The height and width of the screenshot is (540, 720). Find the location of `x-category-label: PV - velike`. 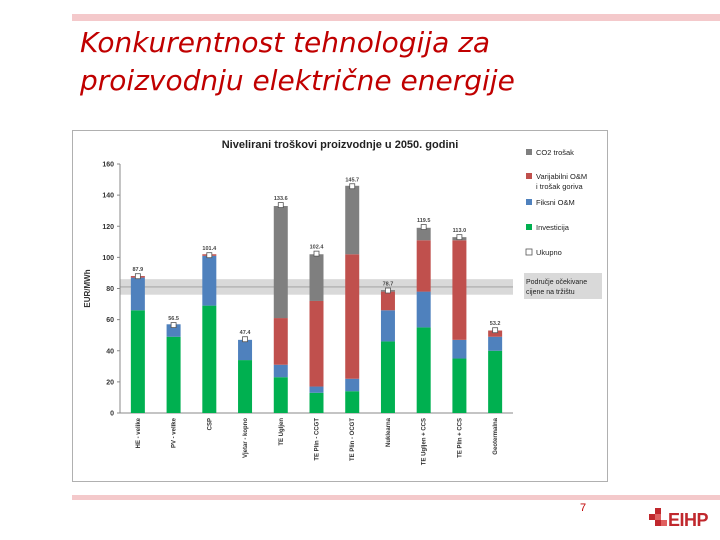

x-category-label: PV - velike is located at coordinates (175, 432).